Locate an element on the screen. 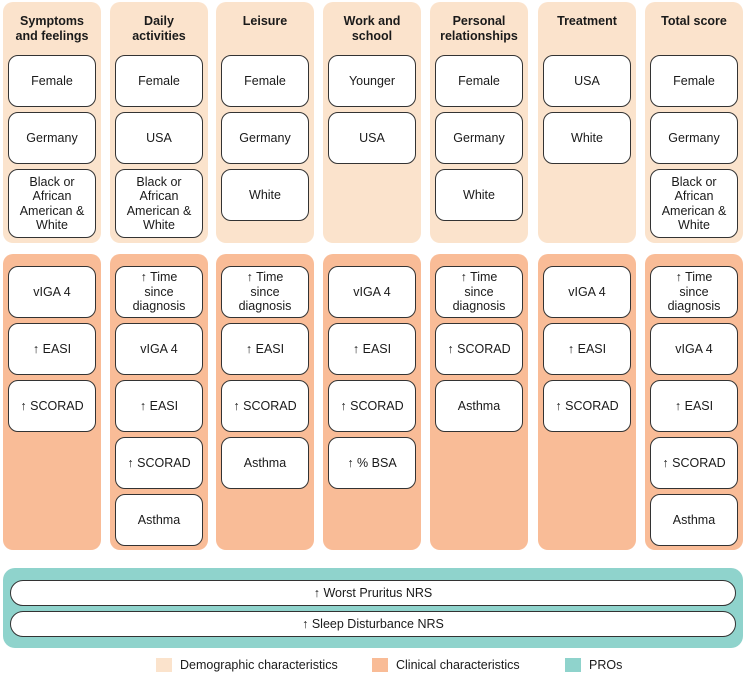 This screenshot has width=746, height=678. pro-item: ↑ Sleep Disturbance NRS is located at coordinates (373, 624).